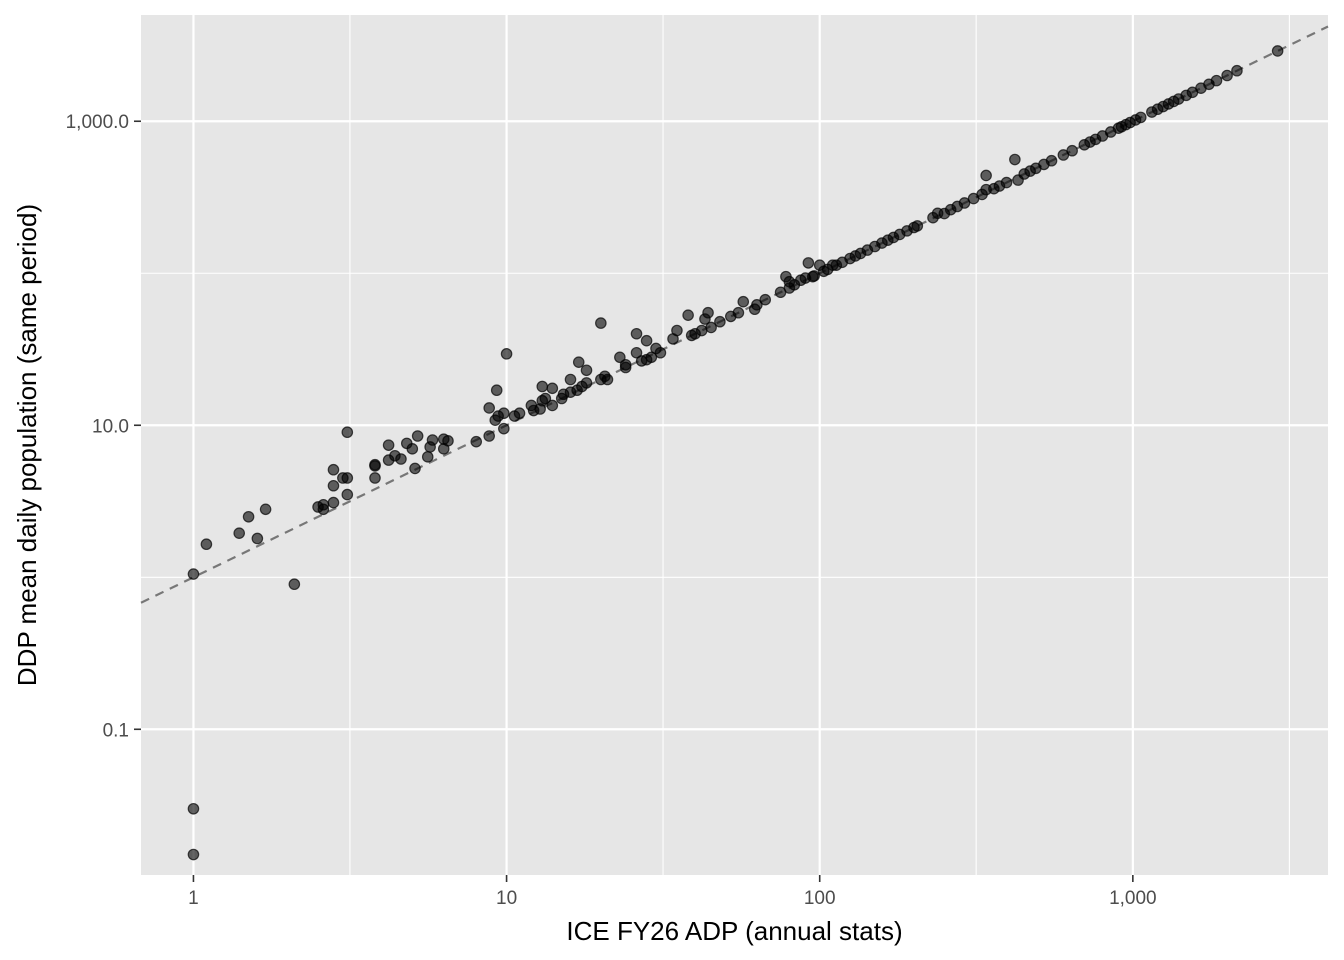 The height and width of the screenshot is (960, 1344). Describe the element at coordinates (27, 445) in the screenshot. I see `y-axis-title: DDP mean daily population (same period)` at that location.